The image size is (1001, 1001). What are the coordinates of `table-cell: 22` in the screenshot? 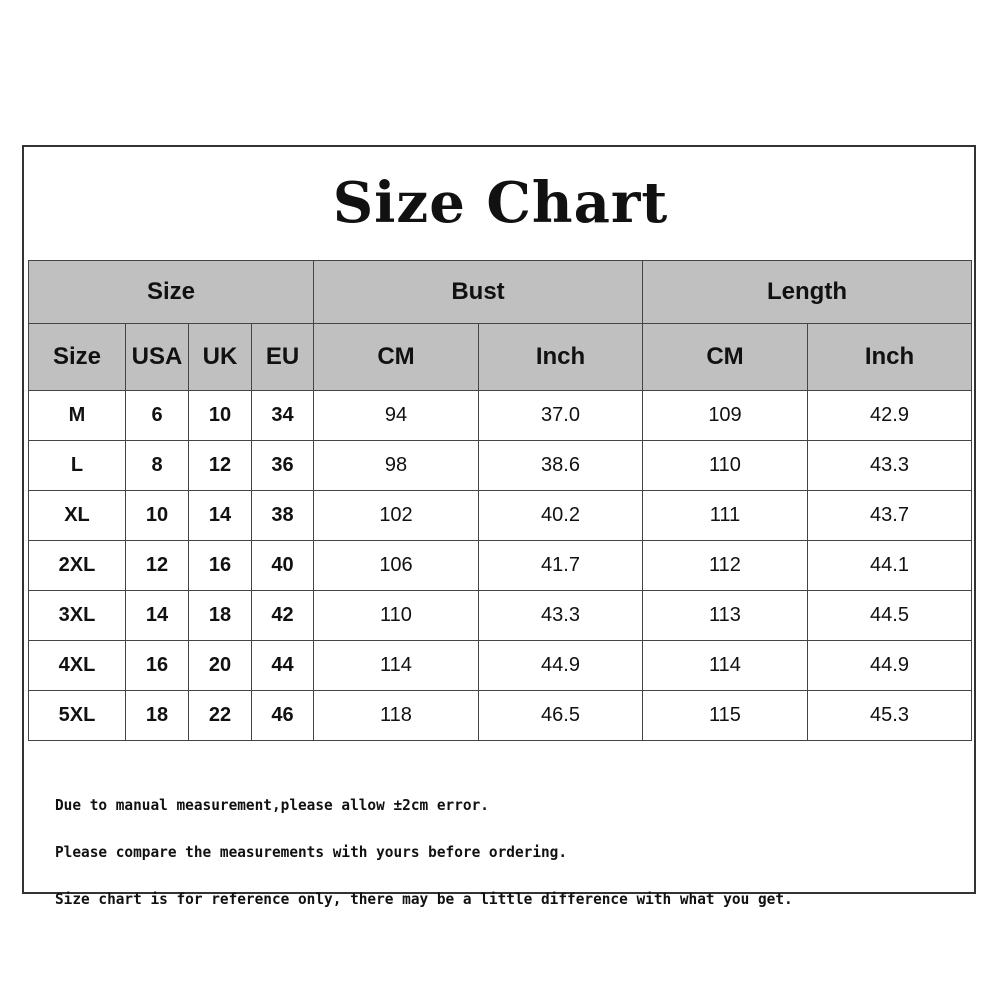 It's located at (220, 715).